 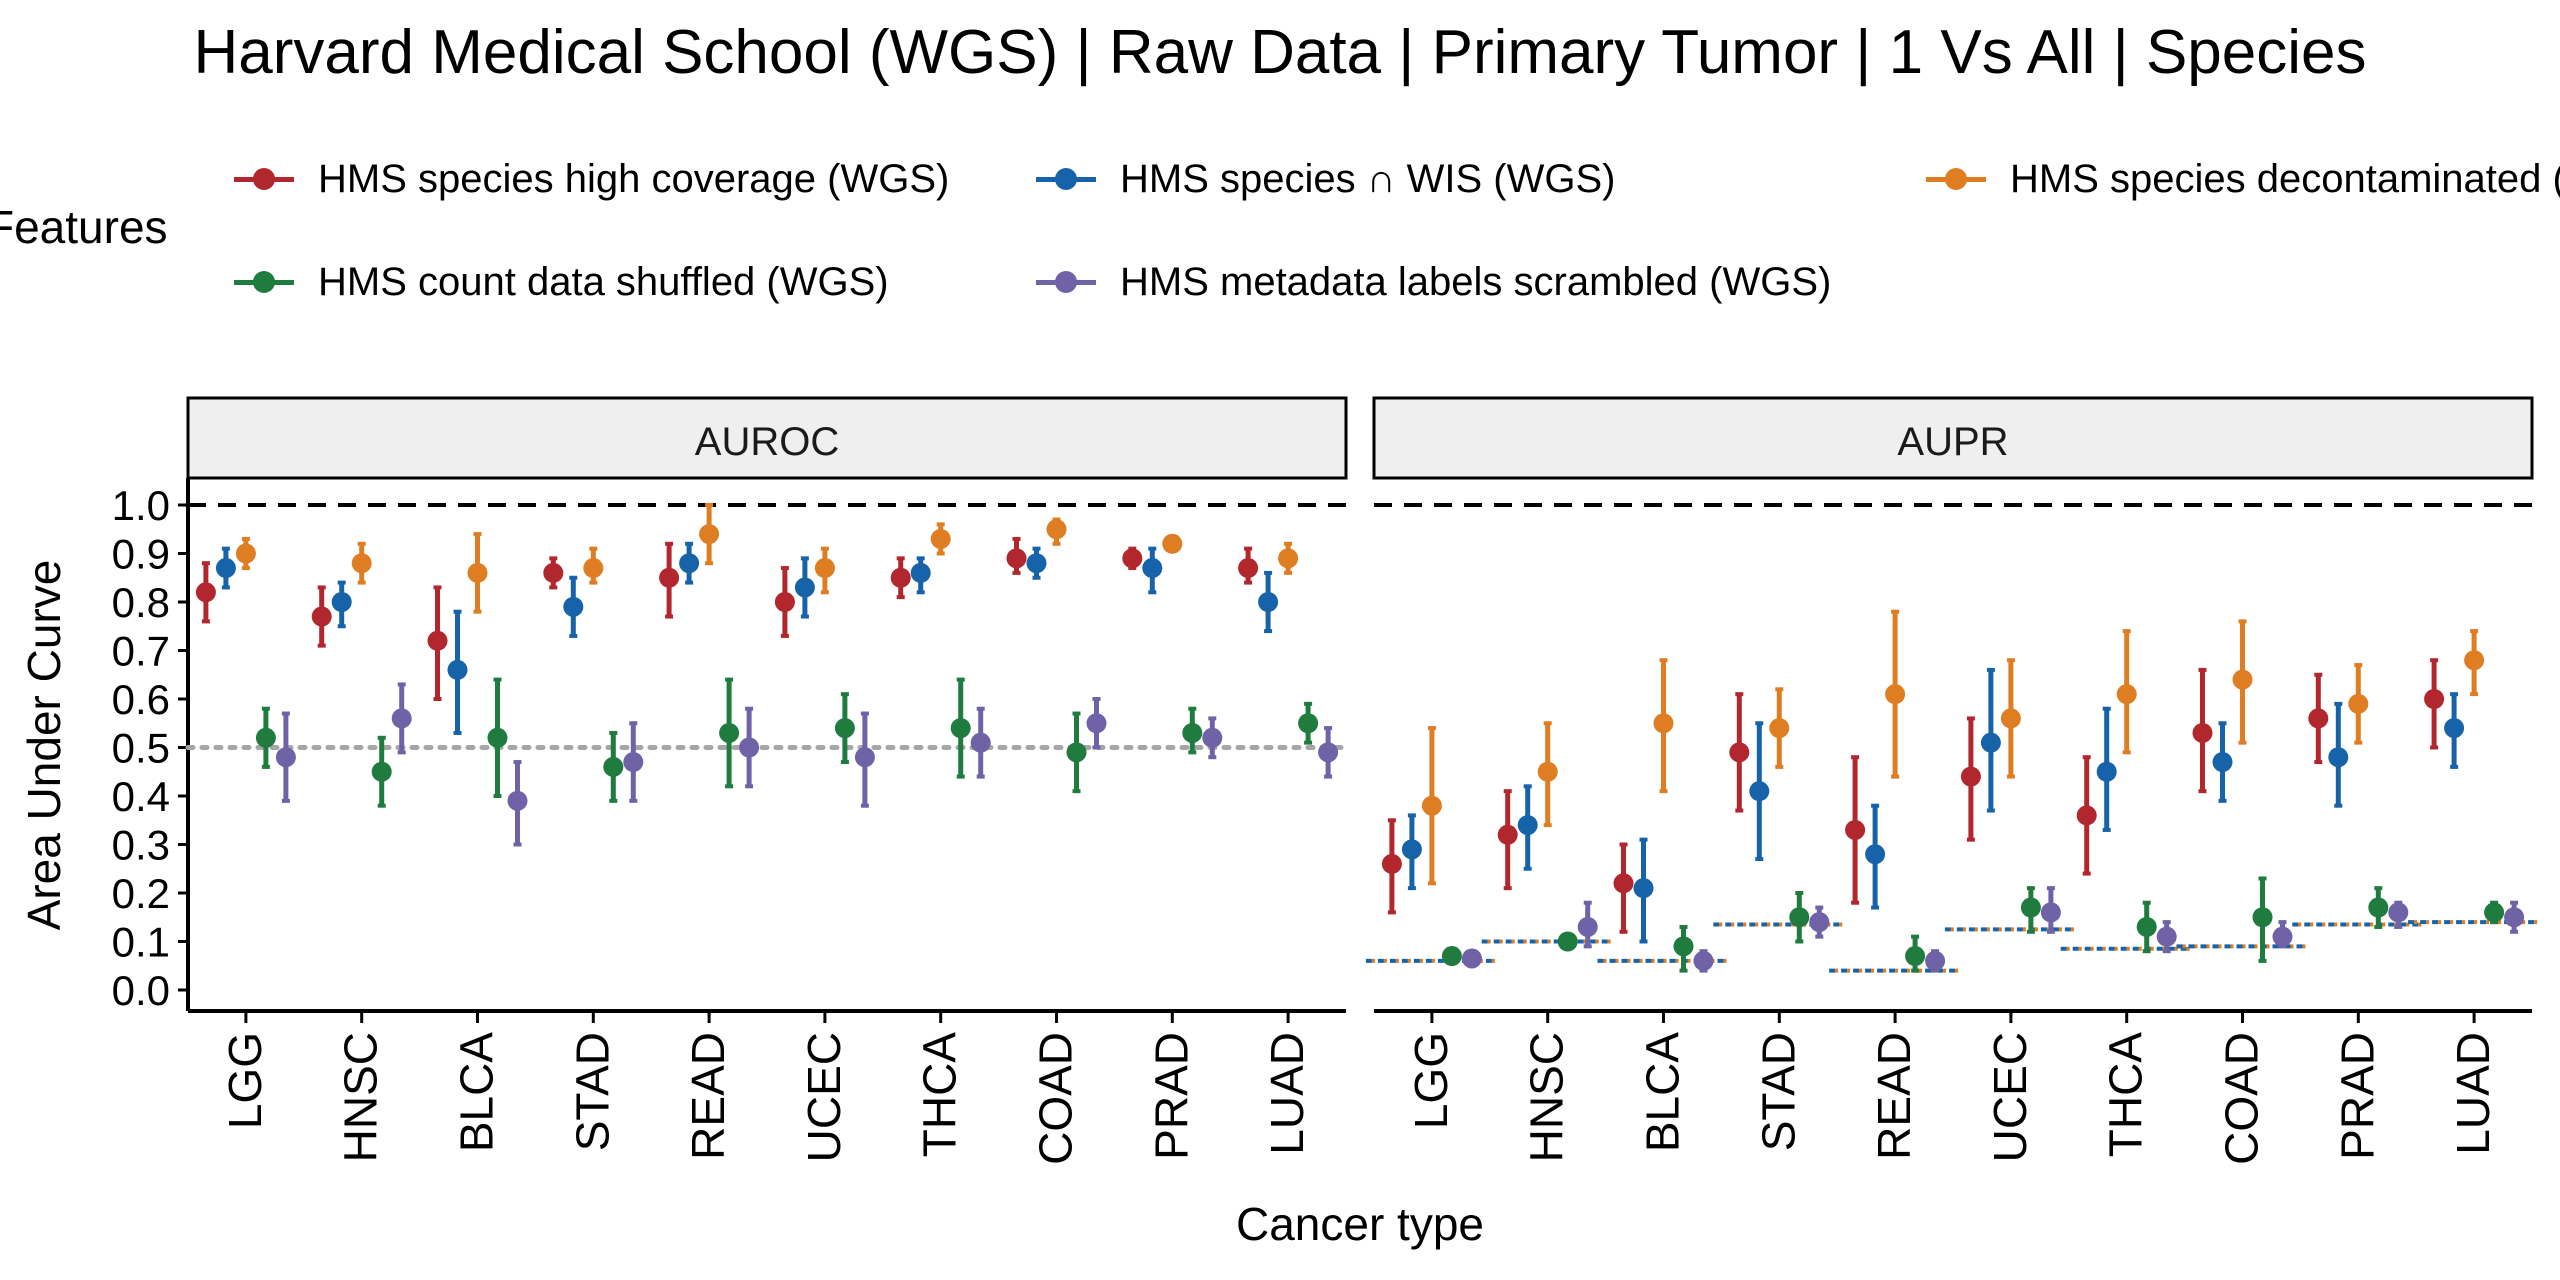 I want to click on point-auroc-luad-s2, so click(x=1268, y=602).